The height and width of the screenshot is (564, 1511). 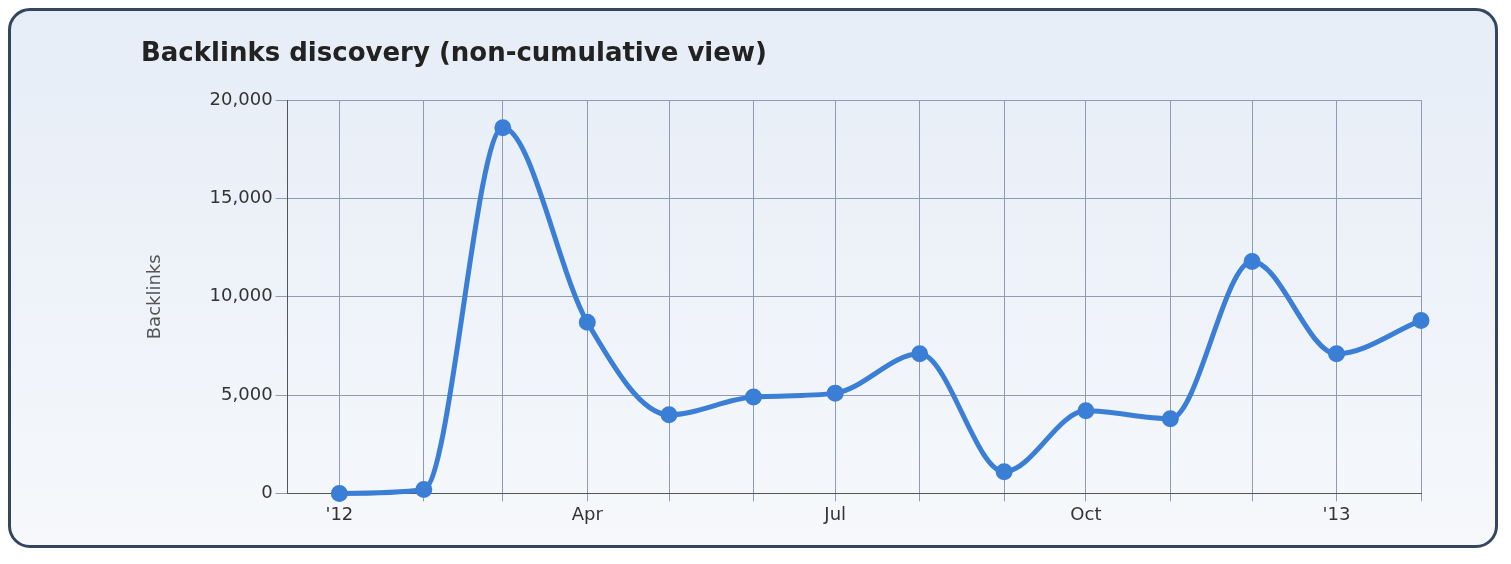 I want to click on y-tick-label: 5,000, so click(x=247, y=393).